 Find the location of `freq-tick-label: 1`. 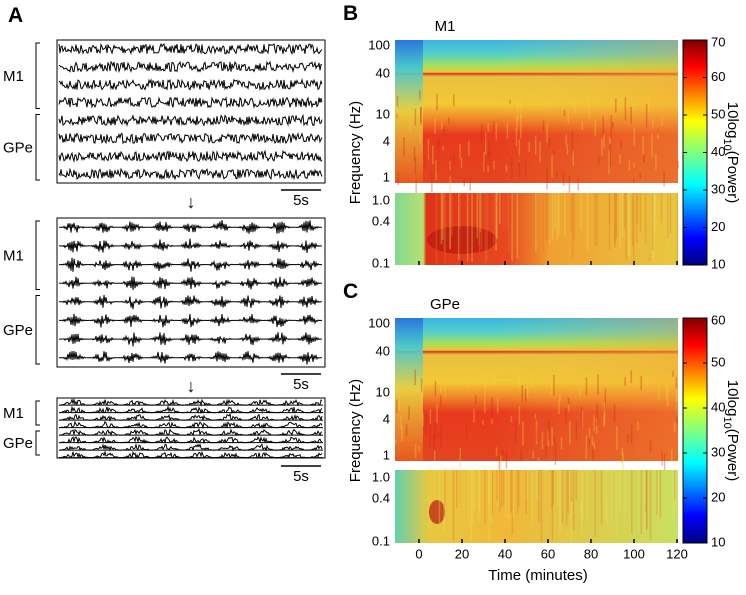

freq-tick-label: 1 is located at coordinates (386, 454).